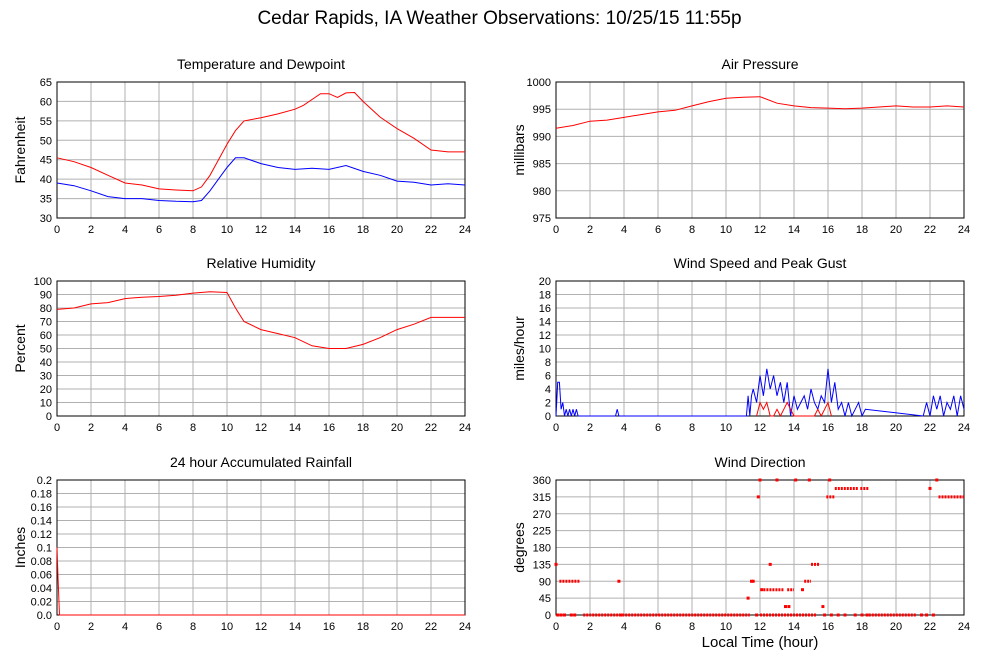 The image size is (999, 659). I want to click on chart-title: 24 hour Accumulated Rainfall, so click(261, 462).